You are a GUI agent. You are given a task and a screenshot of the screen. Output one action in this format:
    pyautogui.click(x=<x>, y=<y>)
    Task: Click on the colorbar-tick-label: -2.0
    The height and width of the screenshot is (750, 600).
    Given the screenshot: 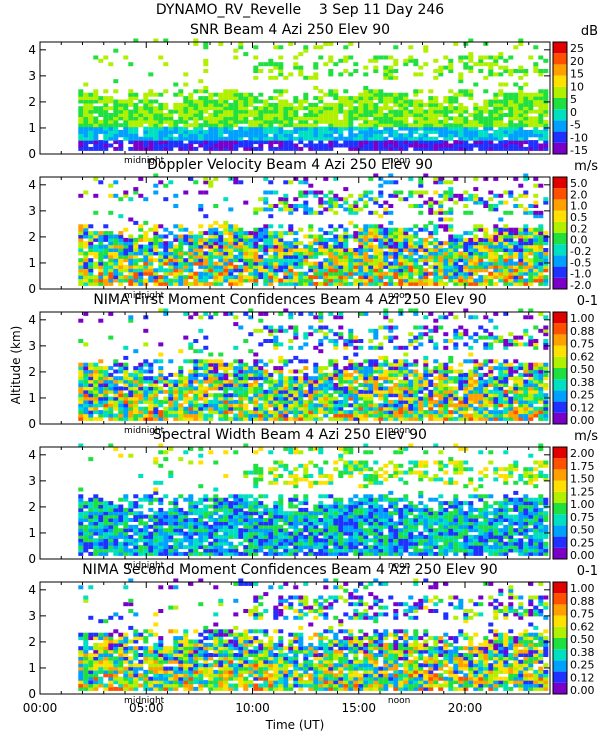 What is the action you would take?
    pyautogui.click(x=580, y=285)
    